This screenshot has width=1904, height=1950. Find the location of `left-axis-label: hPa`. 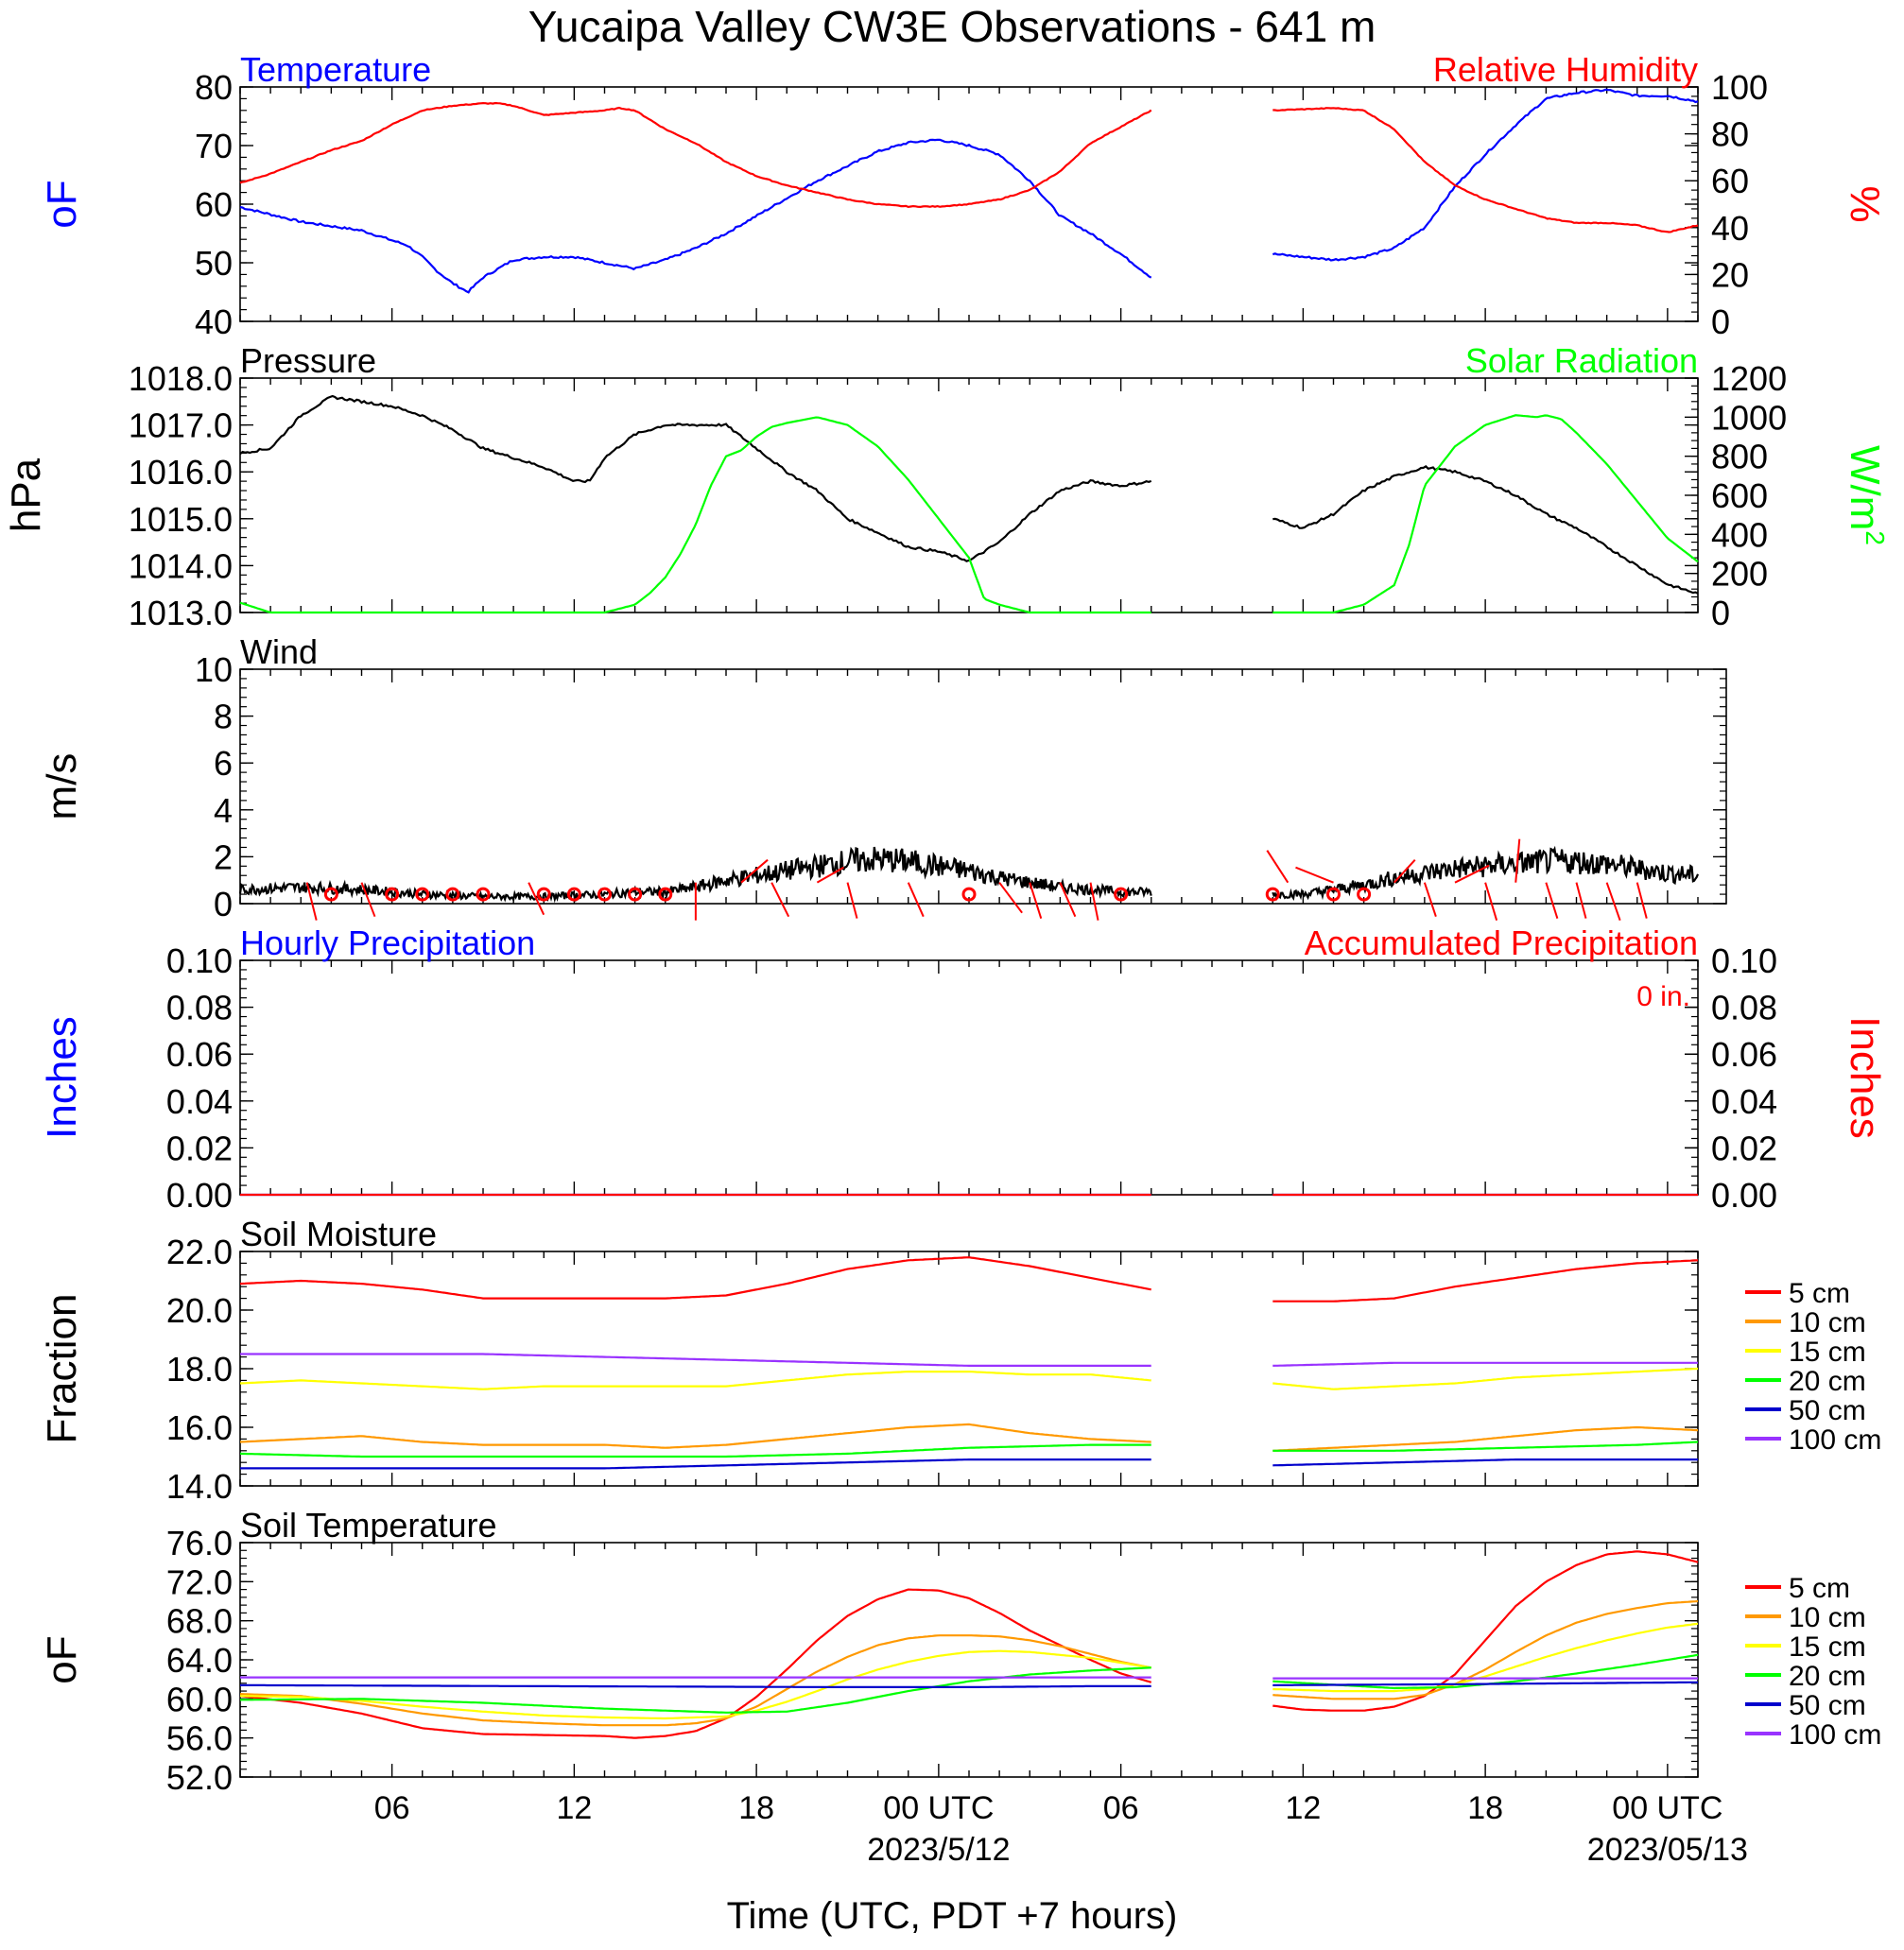

left-axis-label: hPa is located at coordinates (26, 494).